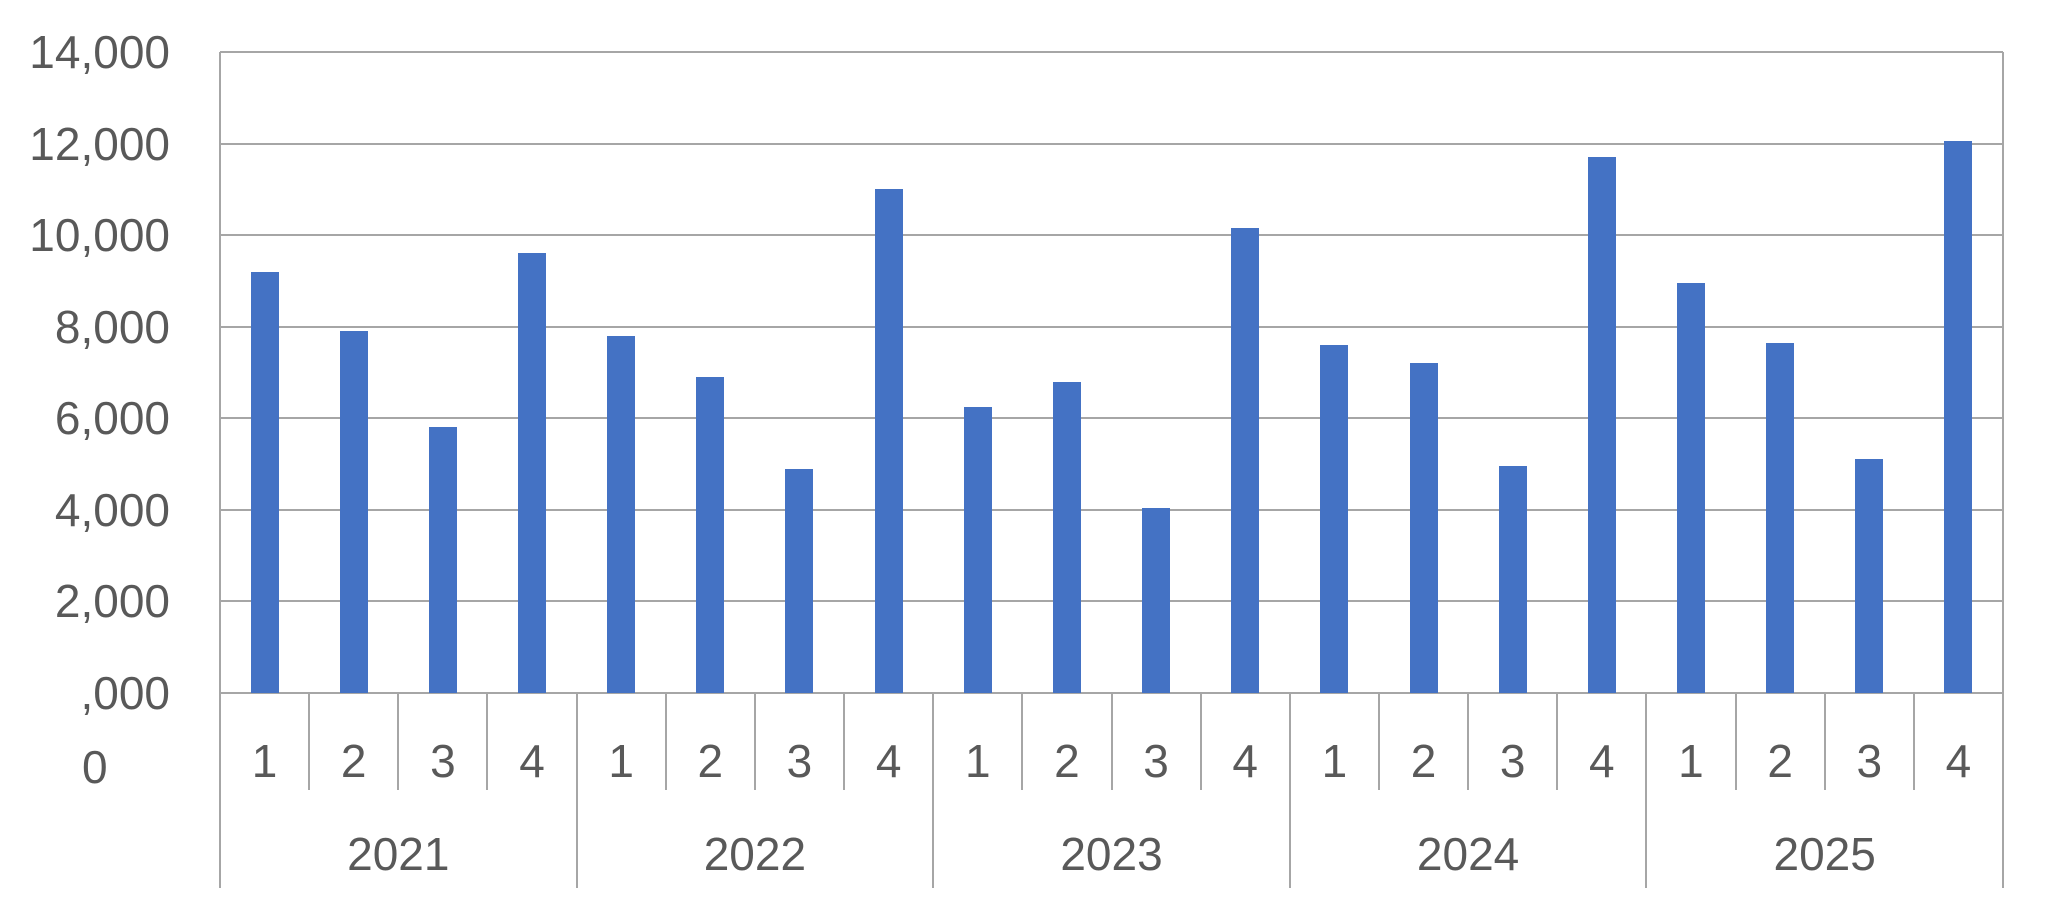 Image resolution: width=2053 pixels, height=912 pixels. I want to click on bar-2025-q4, so click(1958, 417).